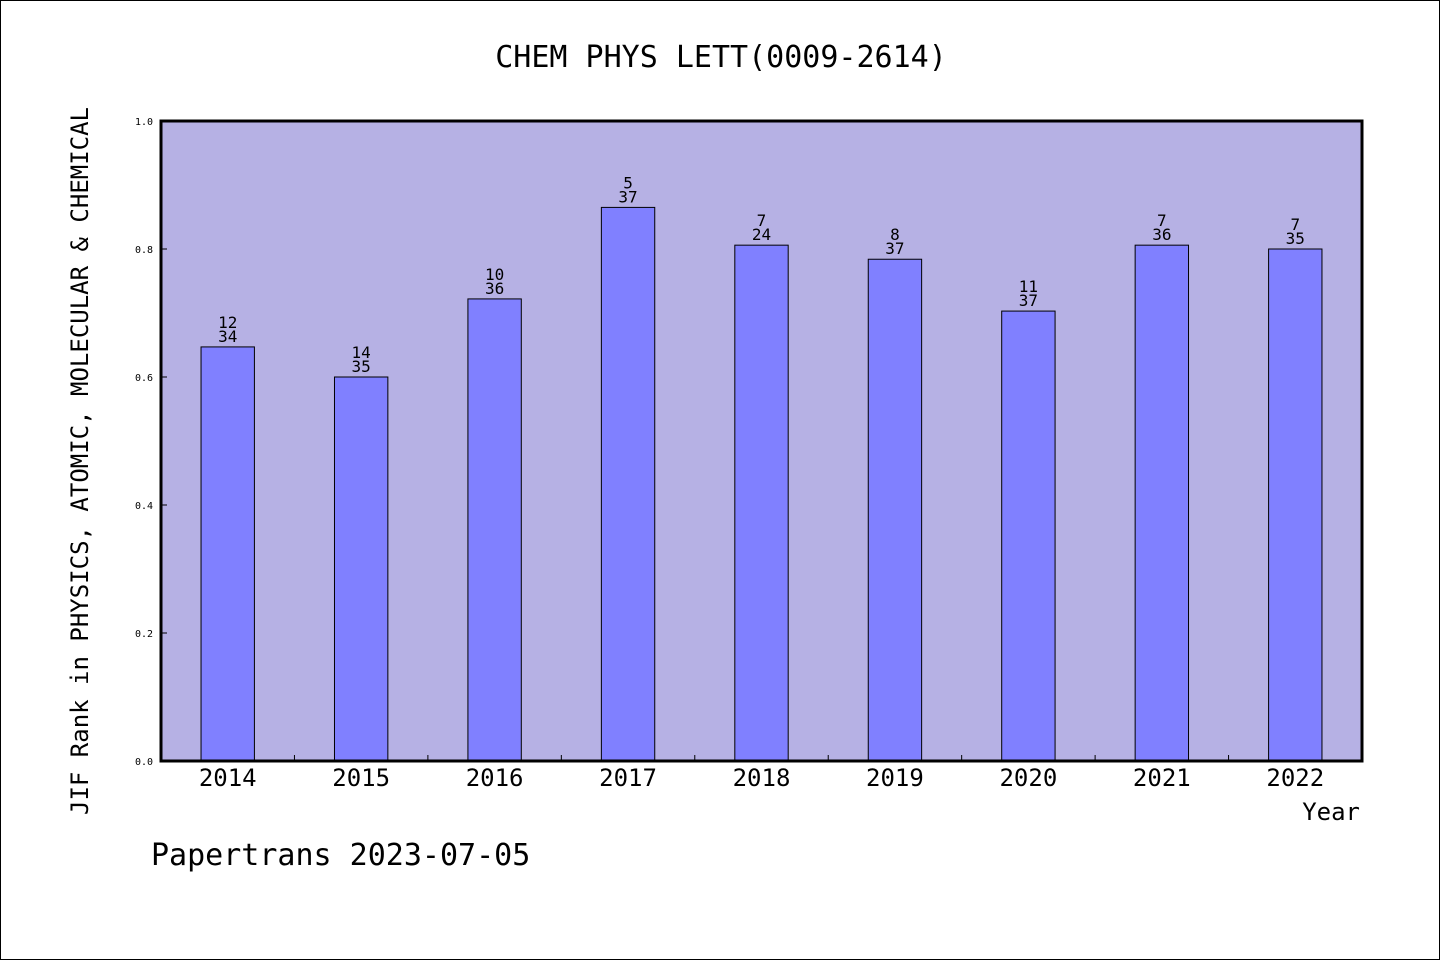  Describe the element at coordinates (1295, 505) in the screenshot. I see `bar-2022` at that location.